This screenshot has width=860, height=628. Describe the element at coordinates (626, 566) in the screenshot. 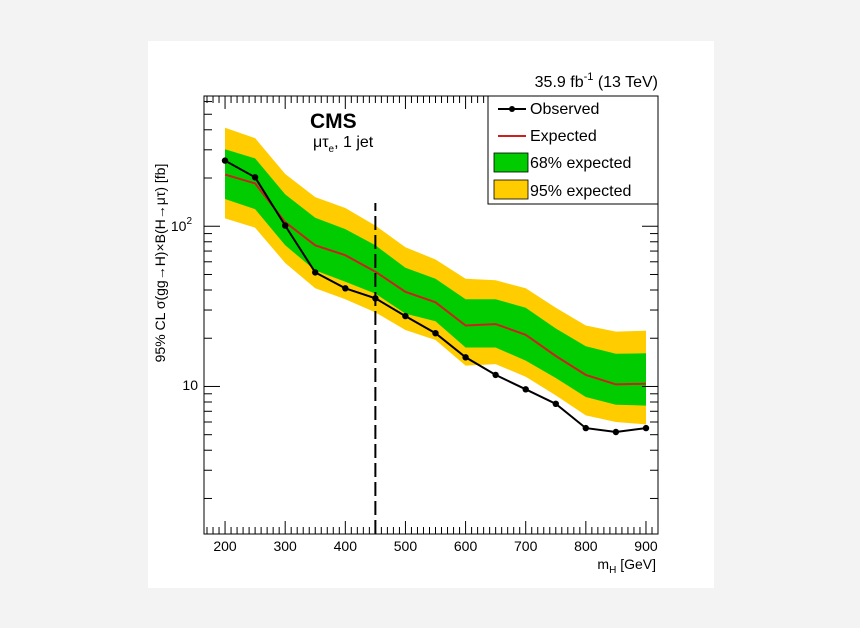

I see `x-axis-title: mH [GeV]` at that location.